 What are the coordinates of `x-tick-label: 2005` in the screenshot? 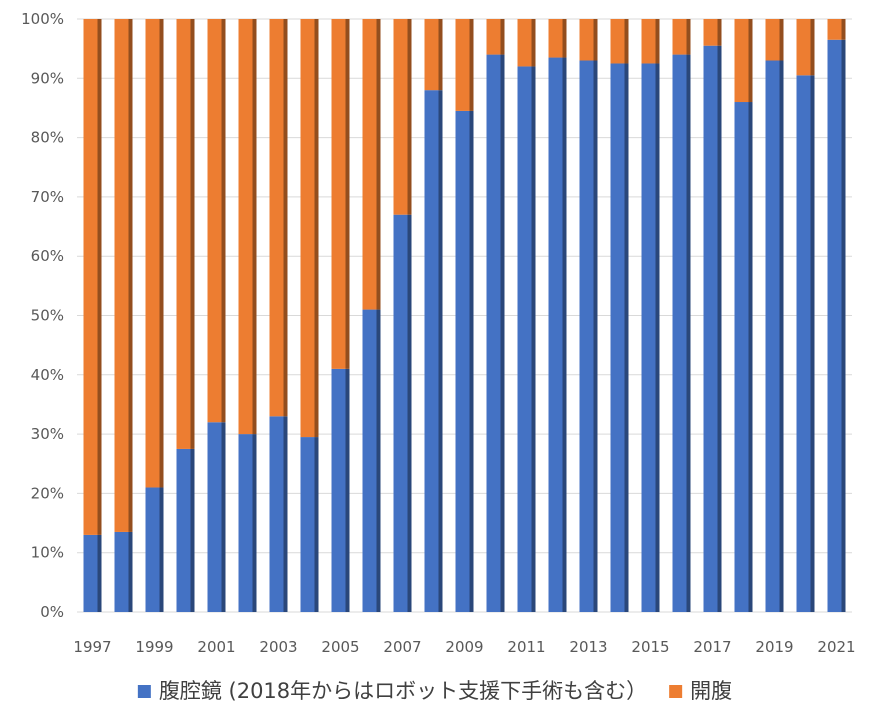 It's located at (340, 647).